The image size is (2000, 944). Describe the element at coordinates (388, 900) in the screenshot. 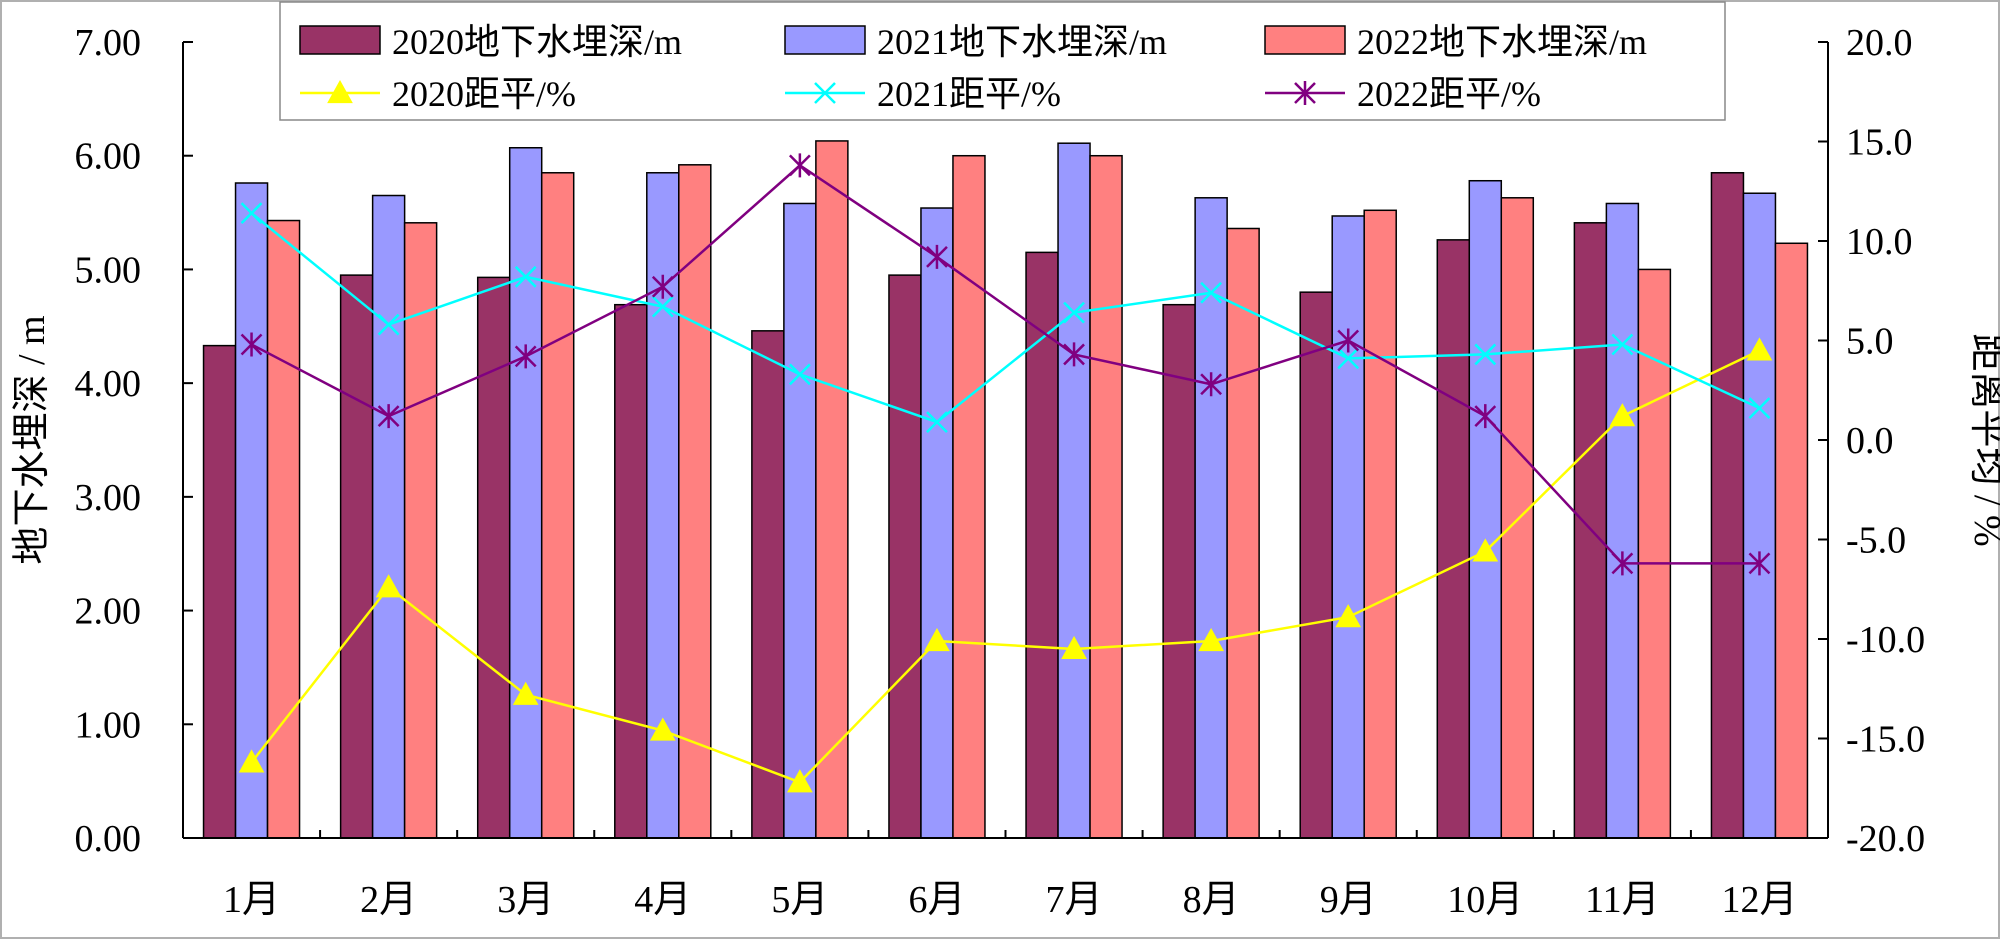

I see `x-tick-label-2: 2月` at that location.